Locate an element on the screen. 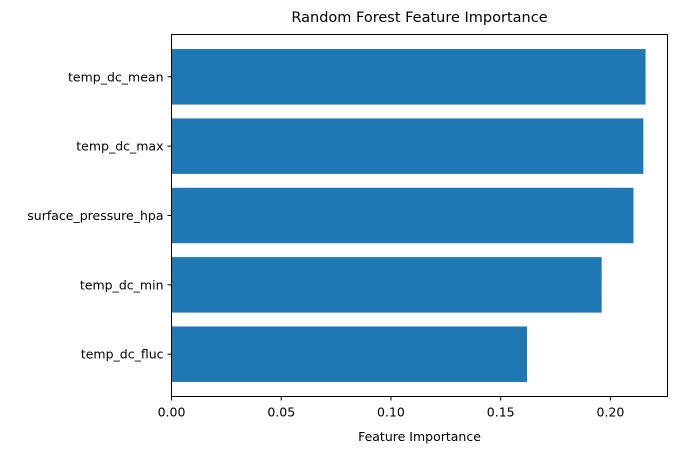 This screenshot has height=457, width=677. x-tick-label: 0.00 is located at coordinates (172, 412).